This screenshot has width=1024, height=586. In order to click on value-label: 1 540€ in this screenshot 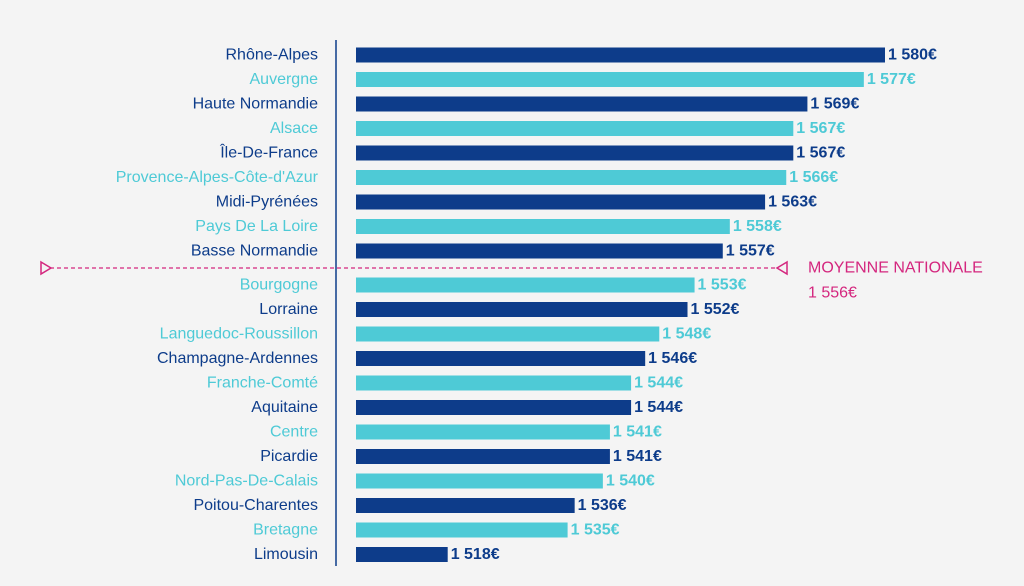, I will do `click(630, 481)`.